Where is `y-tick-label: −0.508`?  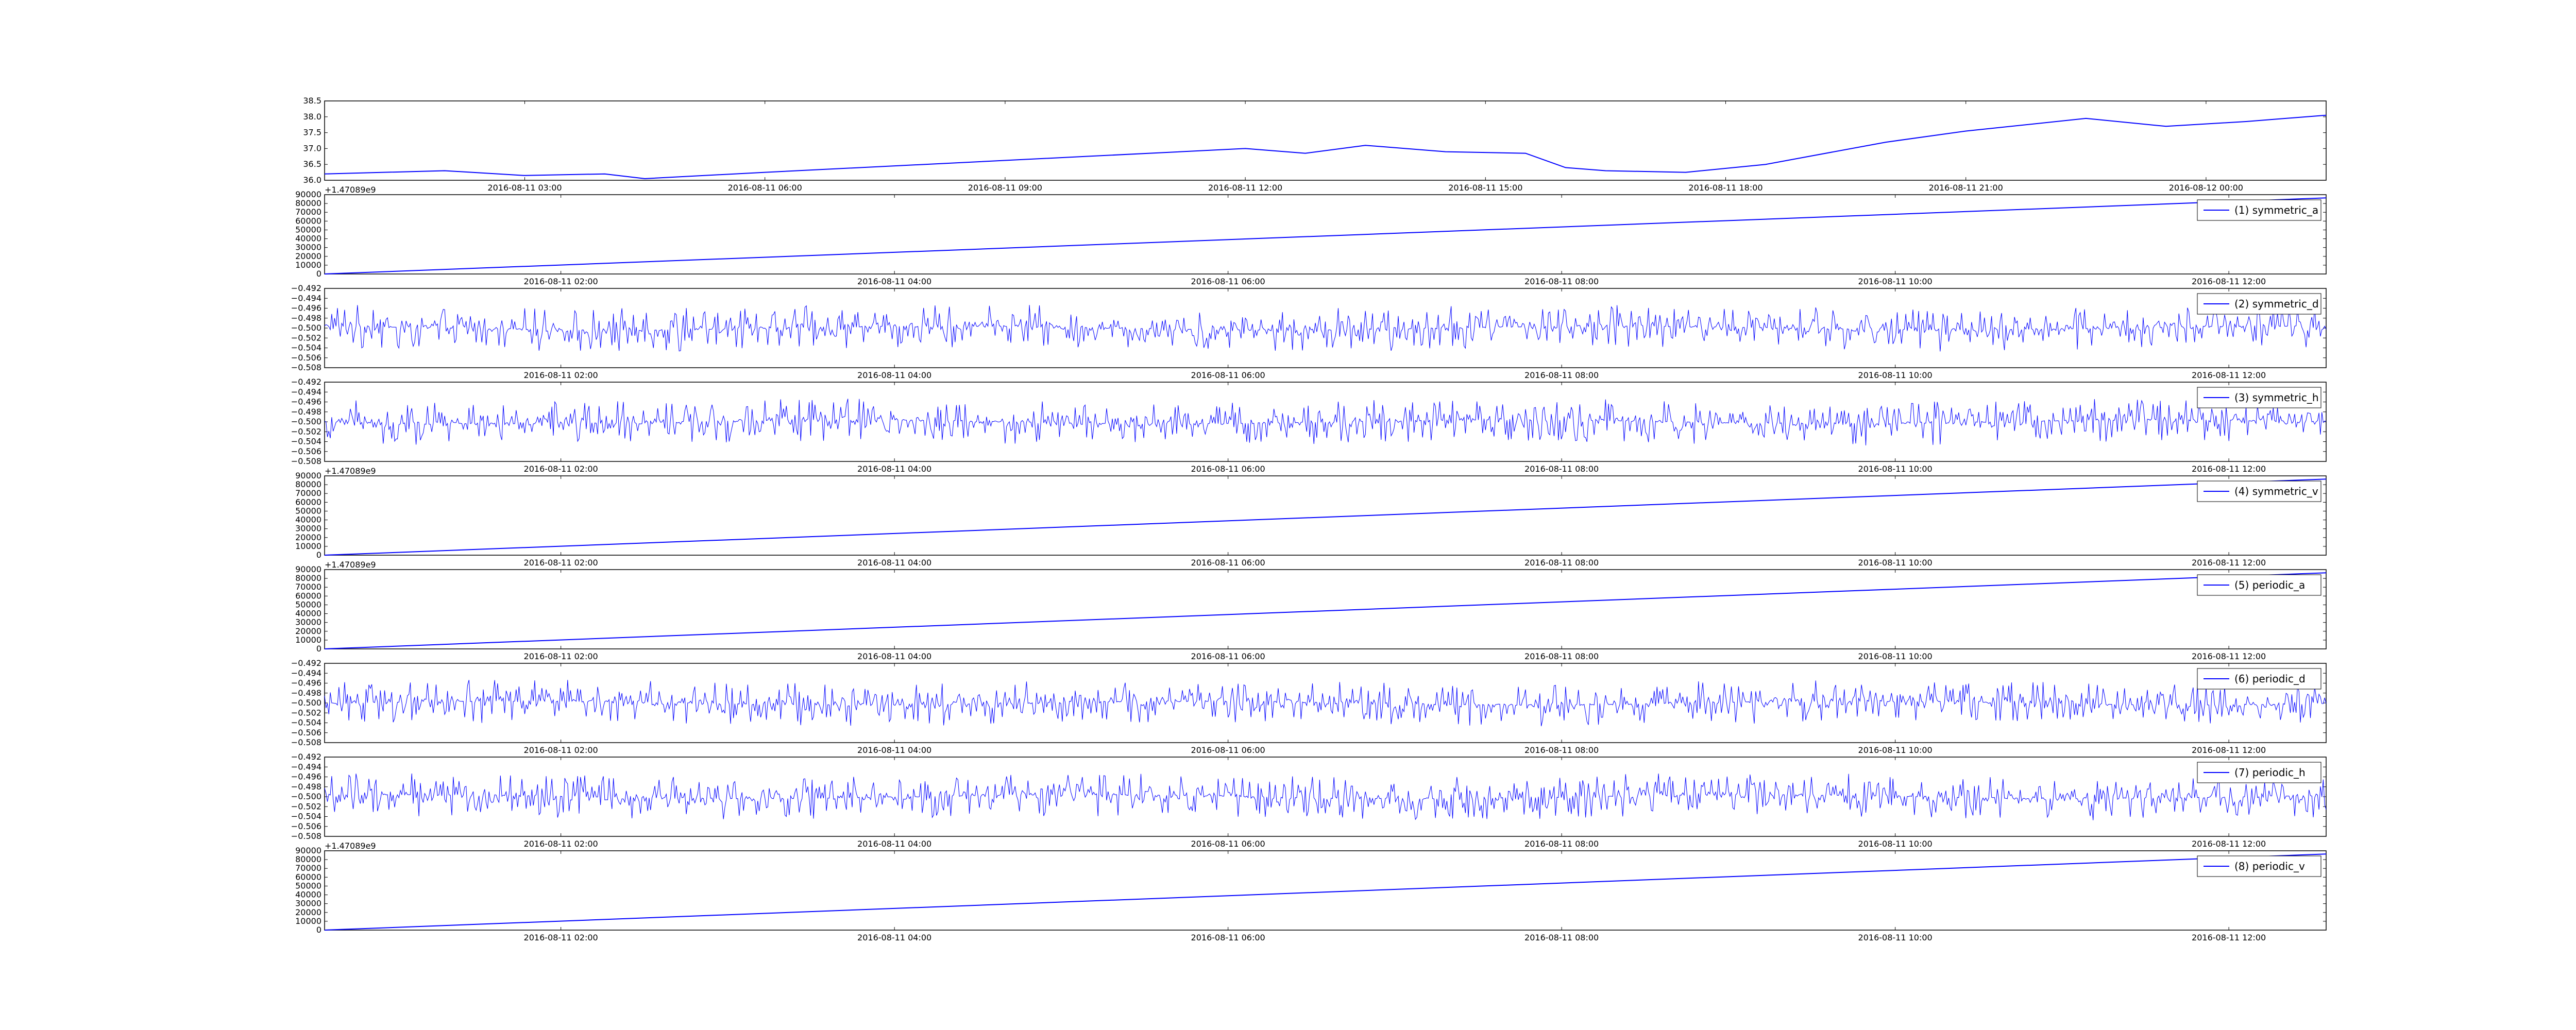 y-tick-label: −0.508 is located at coordinates (306, 742).